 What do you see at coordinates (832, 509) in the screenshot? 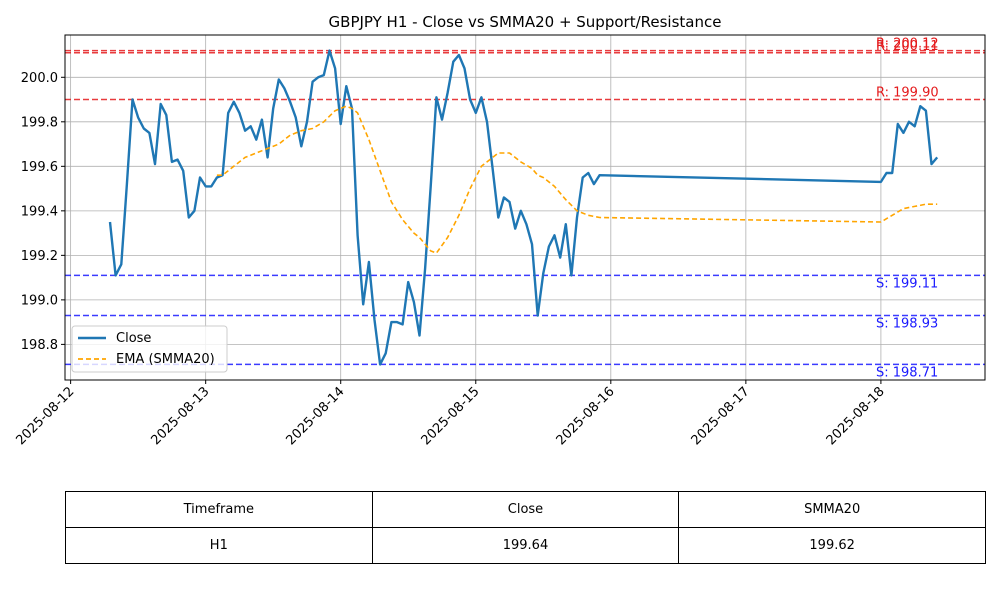
I see `table-header-cell: SMMA20` at bounding box center [832, 509].